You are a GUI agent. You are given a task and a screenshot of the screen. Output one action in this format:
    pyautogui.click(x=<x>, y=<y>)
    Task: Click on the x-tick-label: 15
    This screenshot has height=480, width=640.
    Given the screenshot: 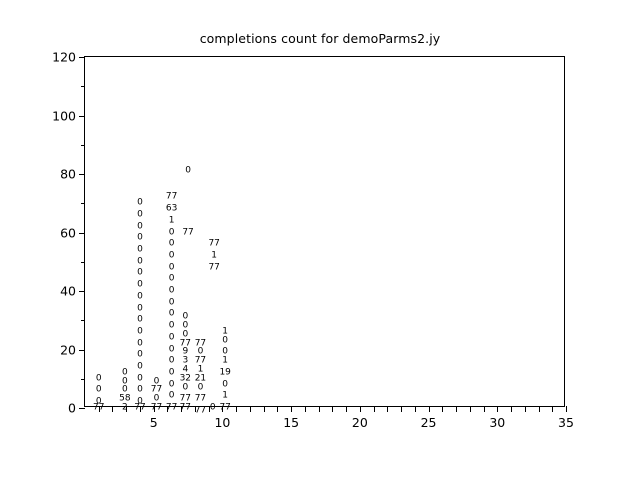 What is the action you would take?
    pyautogui.click(x=291, y=422)
    